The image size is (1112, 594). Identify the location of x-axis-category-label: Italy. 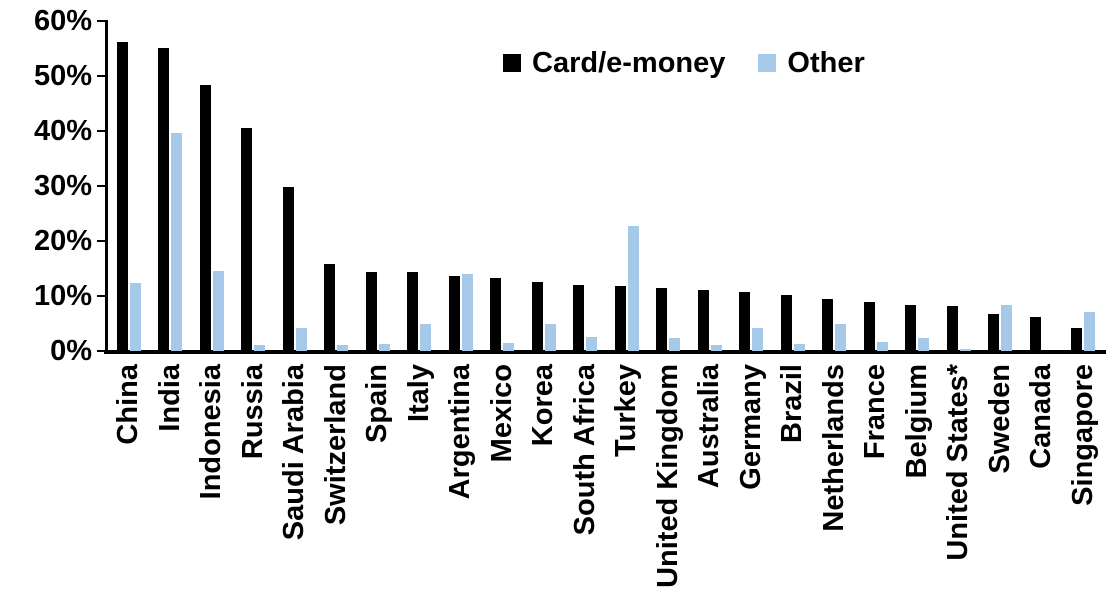
(418, 393).